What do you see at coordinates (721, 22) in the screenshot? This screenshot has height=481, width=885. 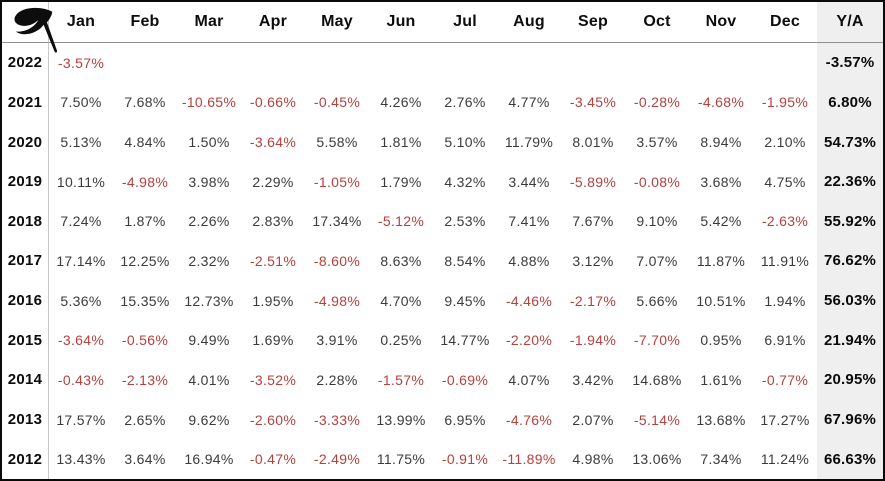 I see `month-header-nov: Nov` at bounding box center [721, 22].